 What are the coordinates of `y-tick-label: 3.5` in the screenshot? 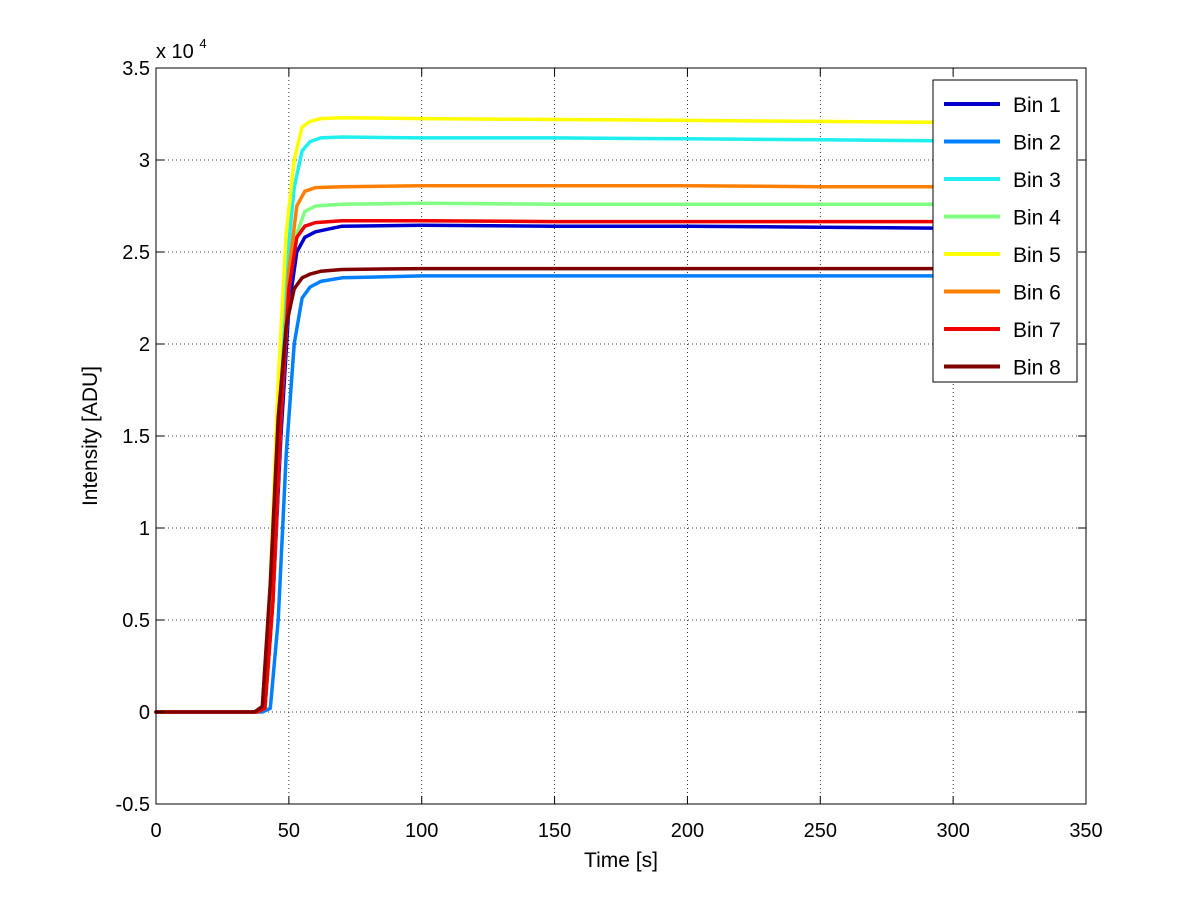 It's located at (136, 69).